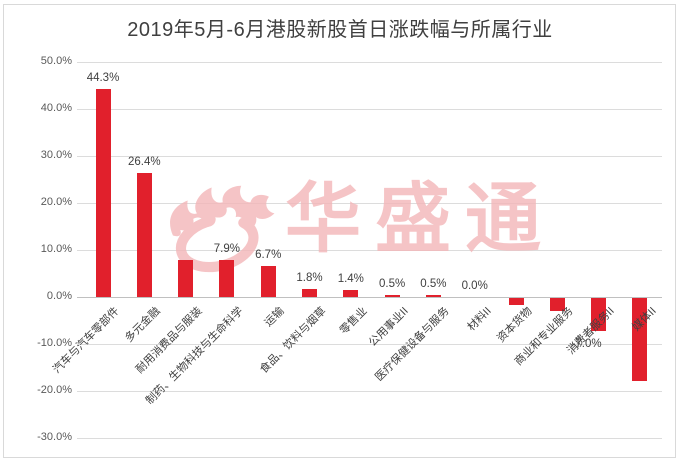 This screenshot has height=462, width=680. Describe the element at coordinates (54, 437) in the screenshot. I see `y-tick-label: -30.0%` at that location.